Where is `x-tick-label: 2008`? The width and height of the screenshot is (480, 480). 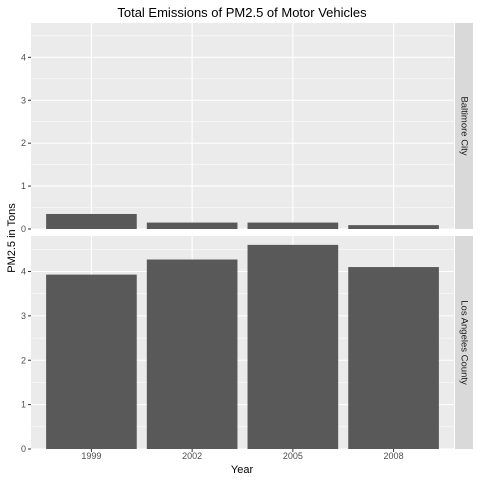 x-tick-label: 2008 is located at coordinates (394, 456).